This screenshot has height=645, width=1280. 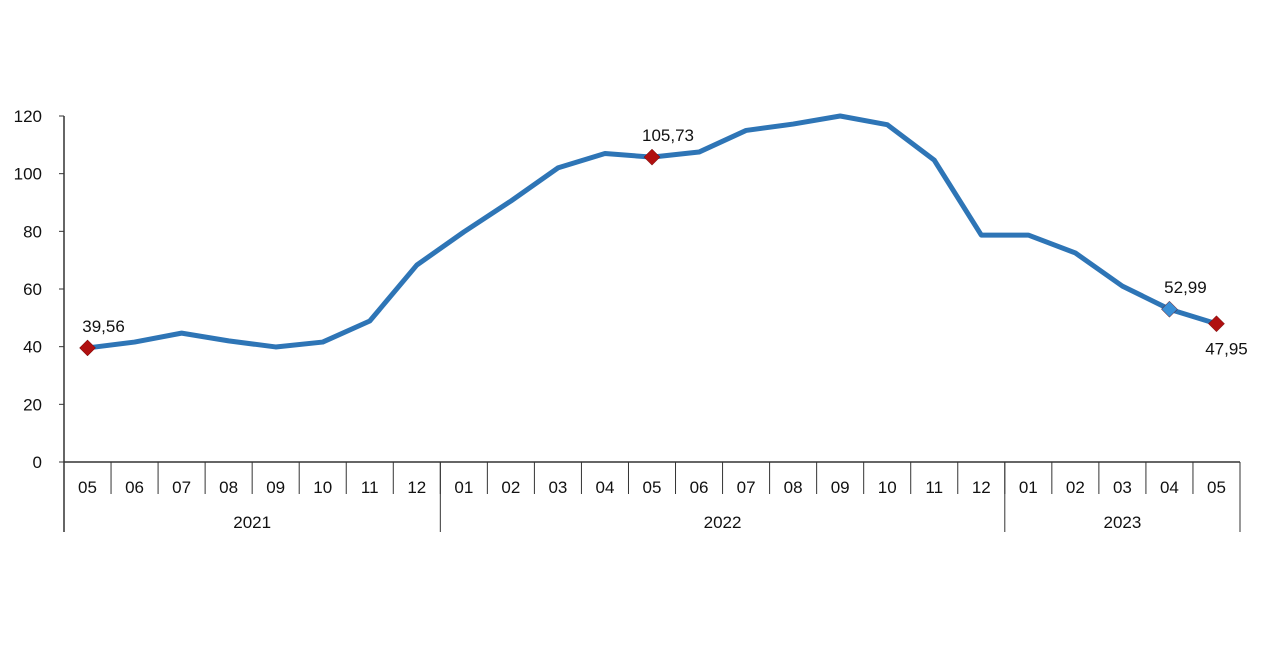 I want to click on year-label: 2021, so click(x=252, y=522).